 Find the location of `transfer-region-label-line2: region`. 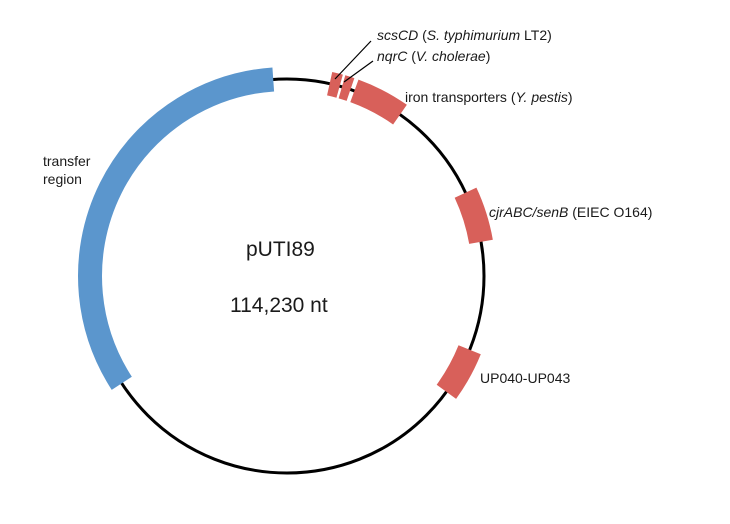

transfer-region-label-line2: region is located at coordinates (62, 179).